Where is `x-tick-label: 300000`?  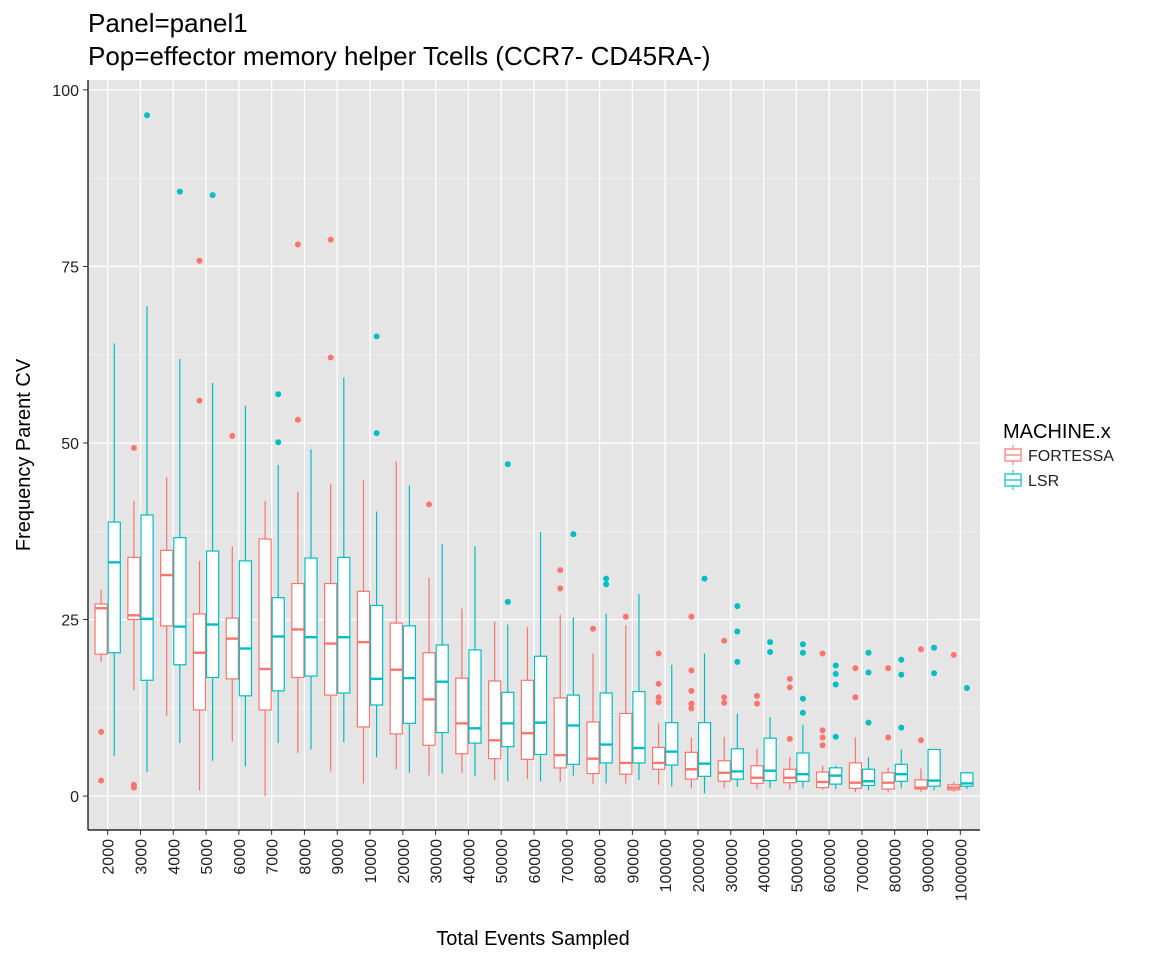 x-tick-label: 300000 is located at coordinates (732, 865).